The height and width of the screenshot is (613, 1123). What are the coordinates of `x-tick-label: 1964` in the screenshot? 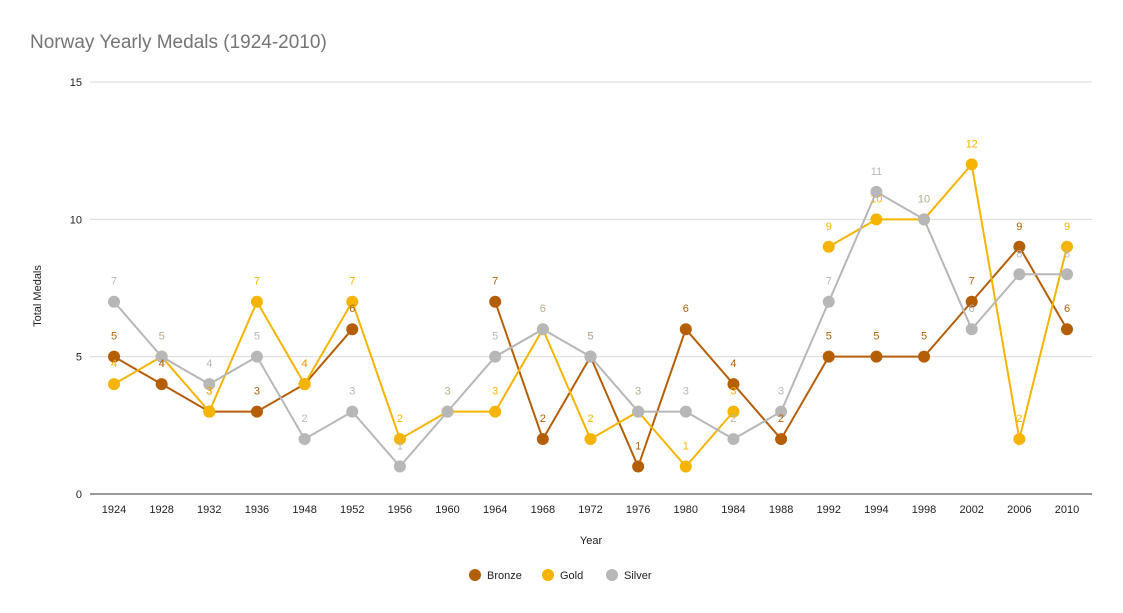 It's located at (495, 510).